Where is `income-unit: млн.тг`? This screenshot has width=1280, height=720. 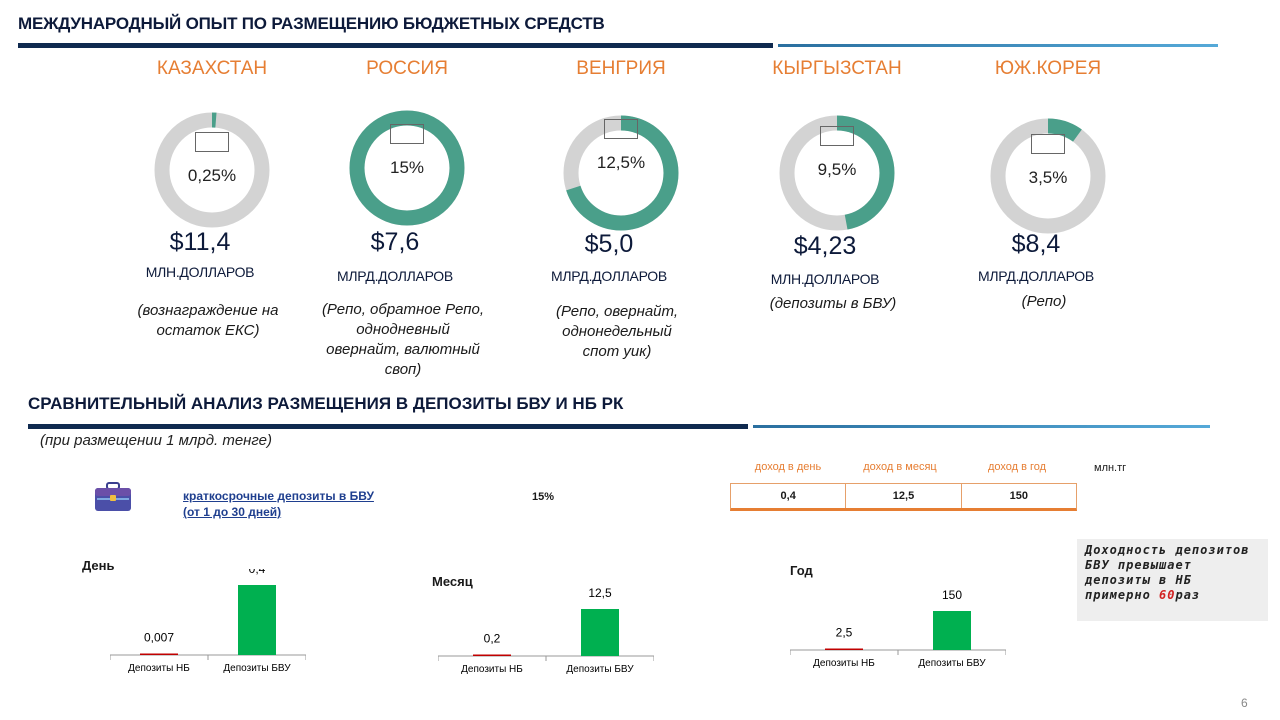
income-unit: млн.тг is located at coordinates (1110, 468).